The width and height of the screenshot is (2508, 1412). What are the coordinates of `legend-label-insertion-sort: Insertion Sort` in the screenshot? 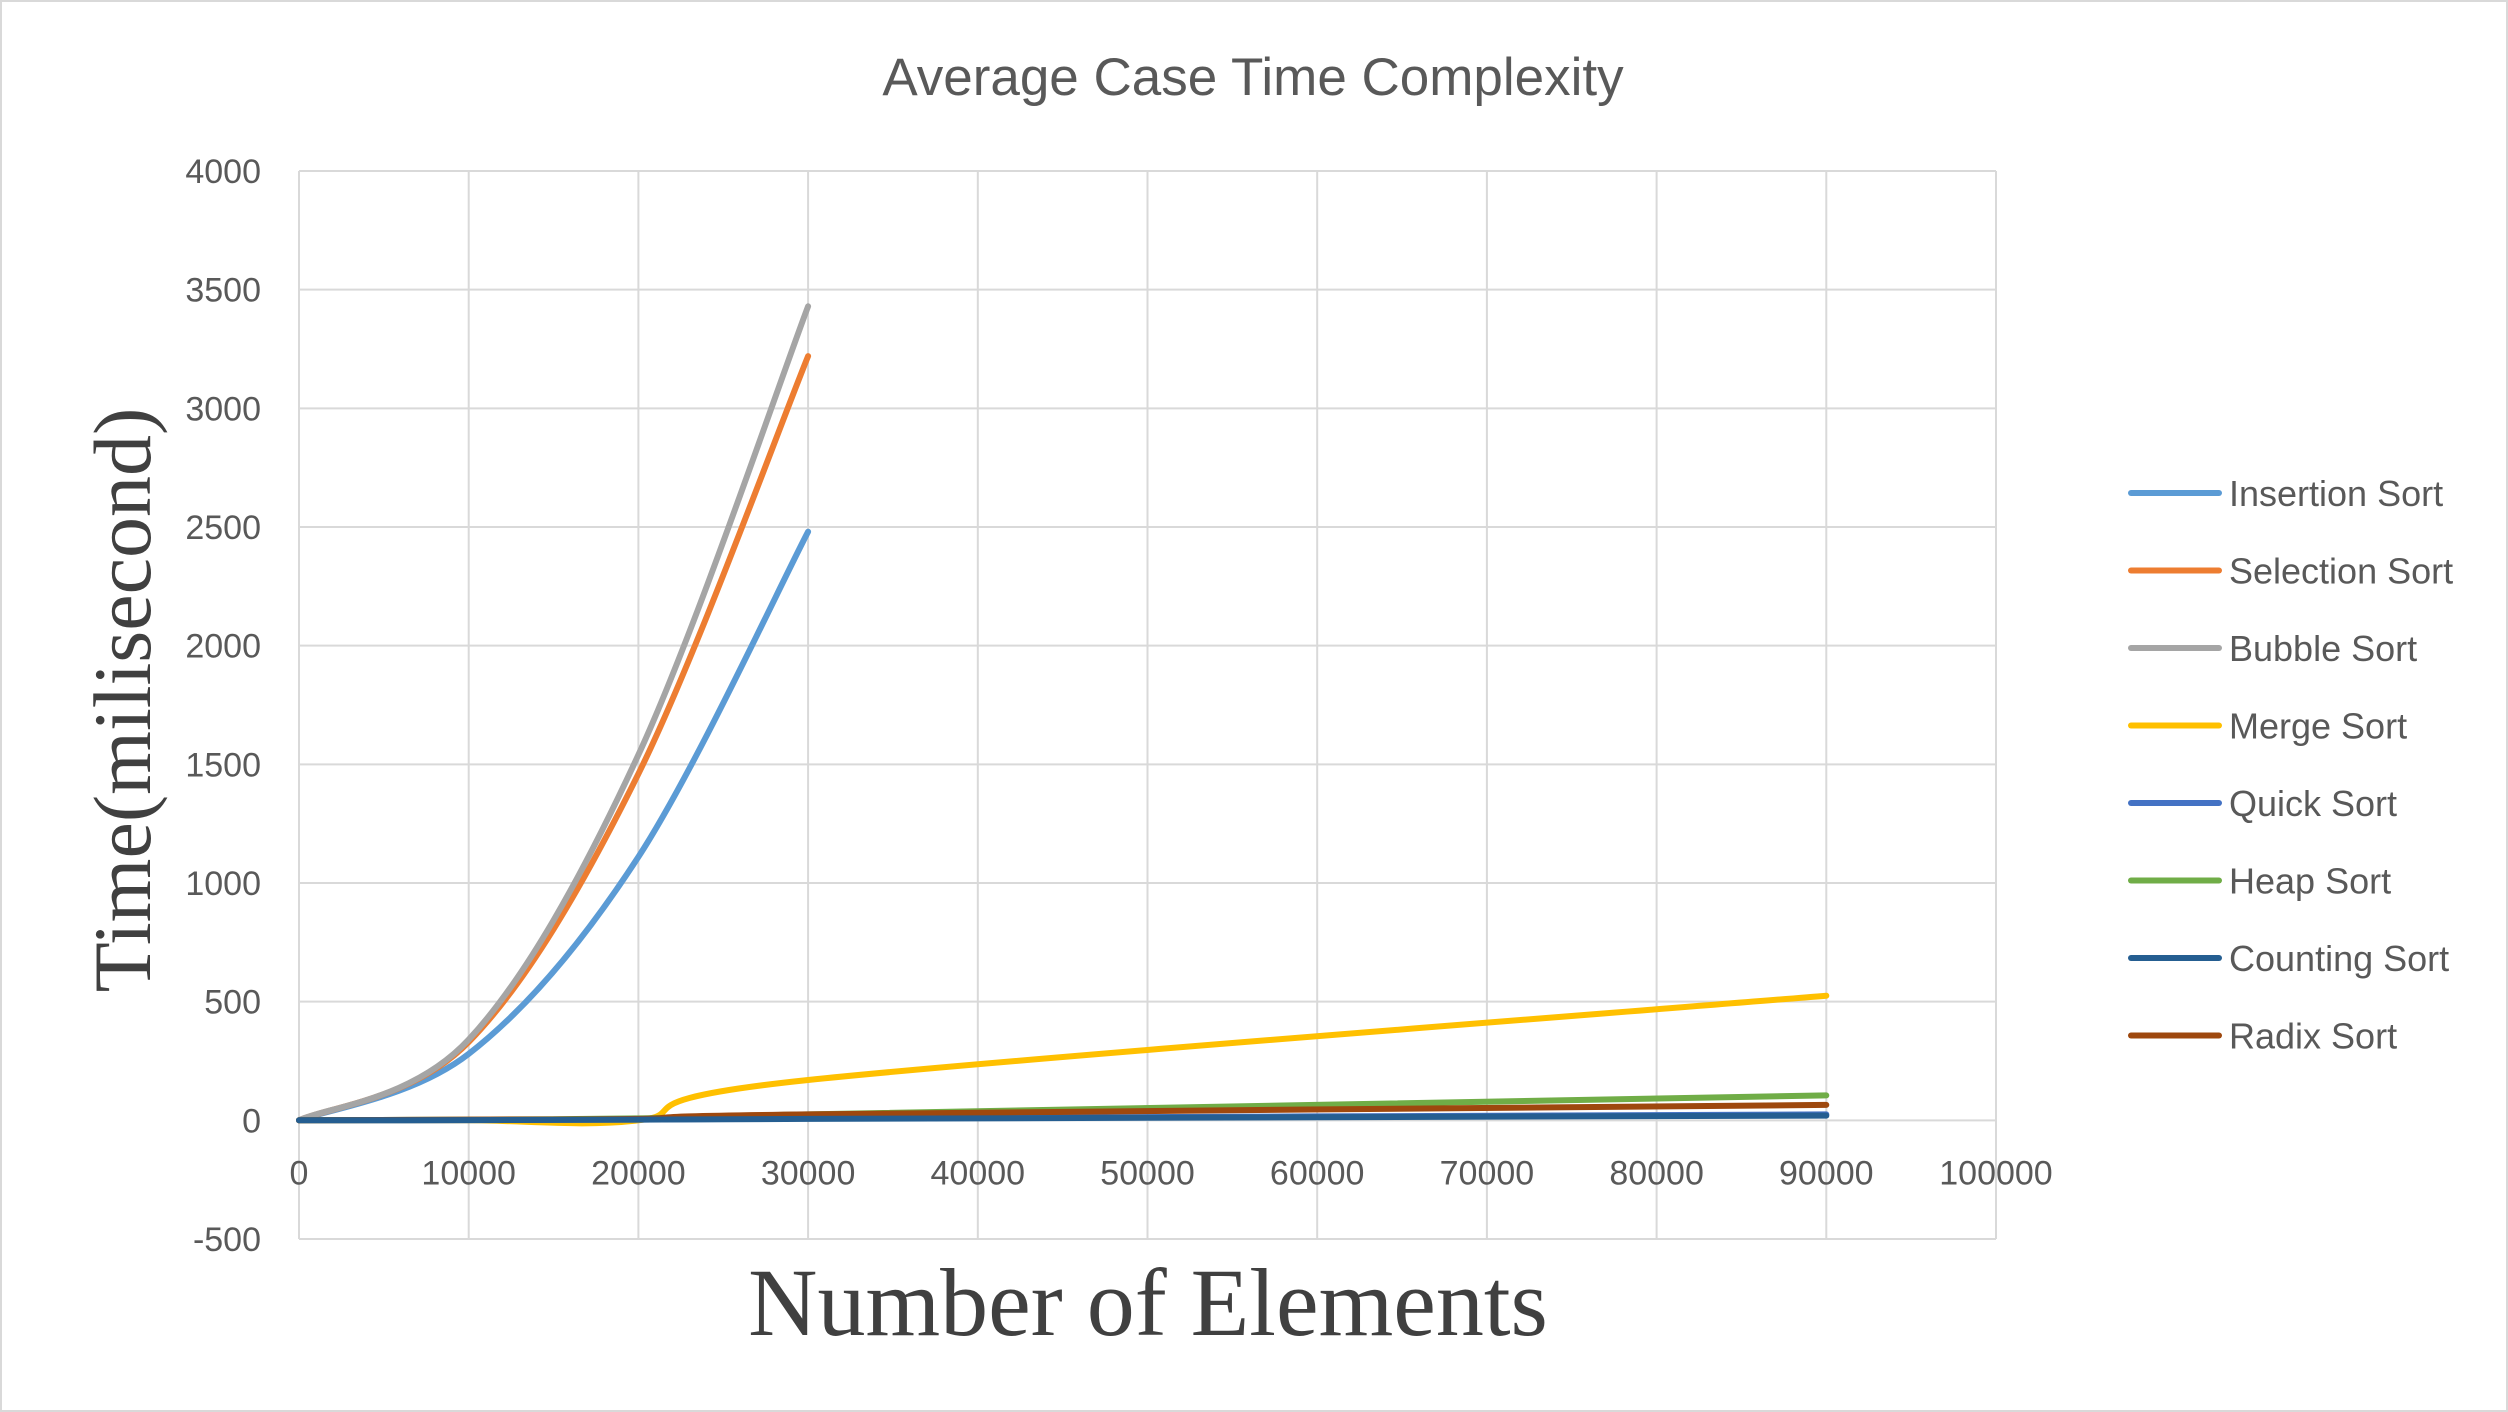 It's located at (2336, 493).